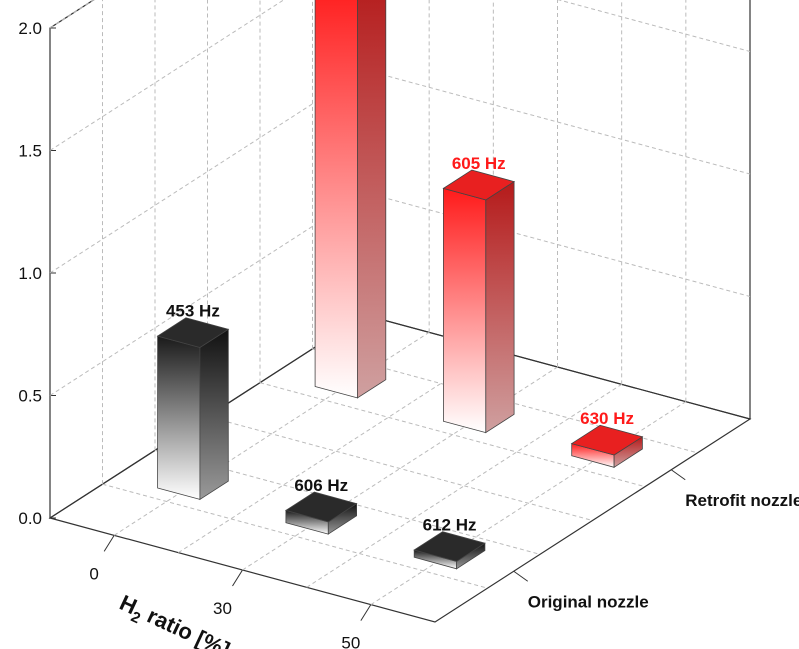 This screenshot has width=799, height=649. I want to click on y-category-label: Retrofit nozzle, so click(742, 500).